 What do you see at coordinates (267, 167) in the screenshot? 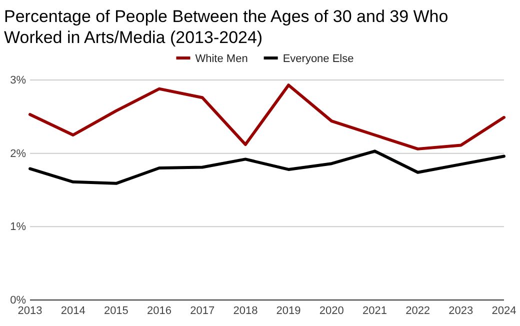
I see `line-series` at bounding box center [267, 167].